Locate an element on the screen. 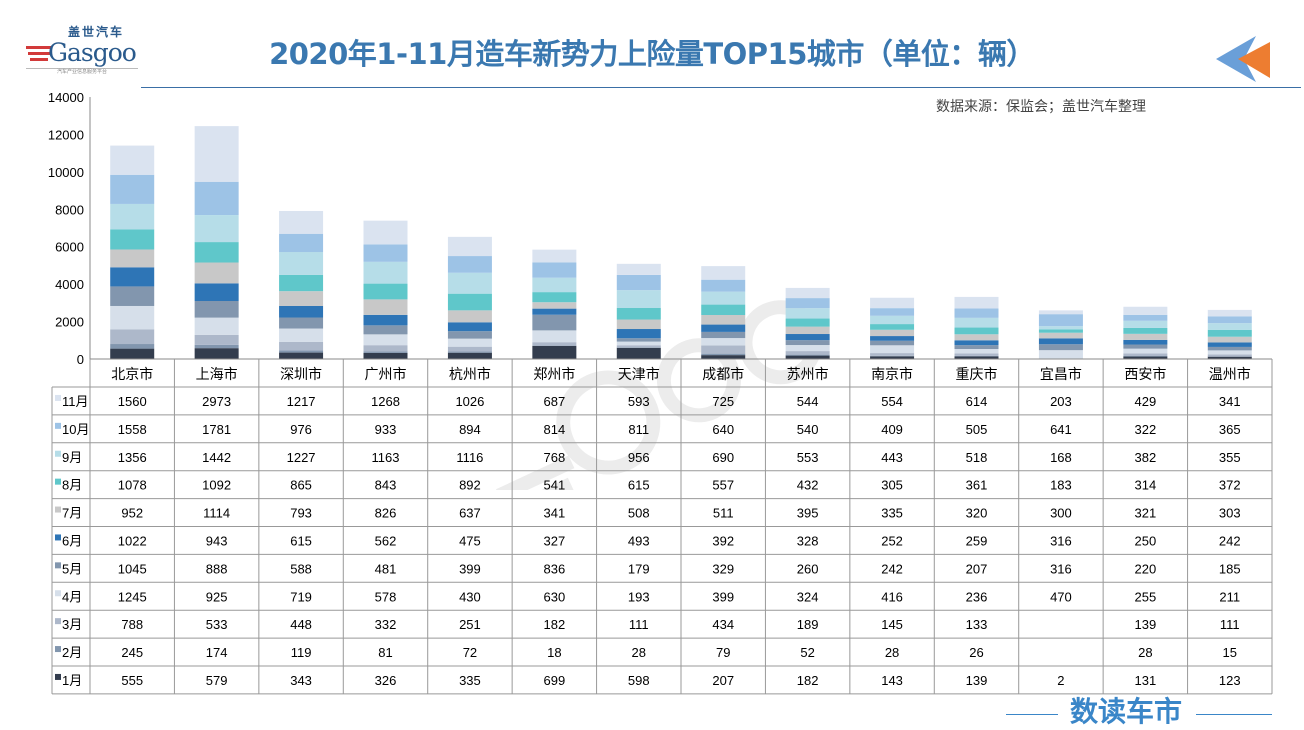  table-cell: 28 is located at coordinates (1145, 652).